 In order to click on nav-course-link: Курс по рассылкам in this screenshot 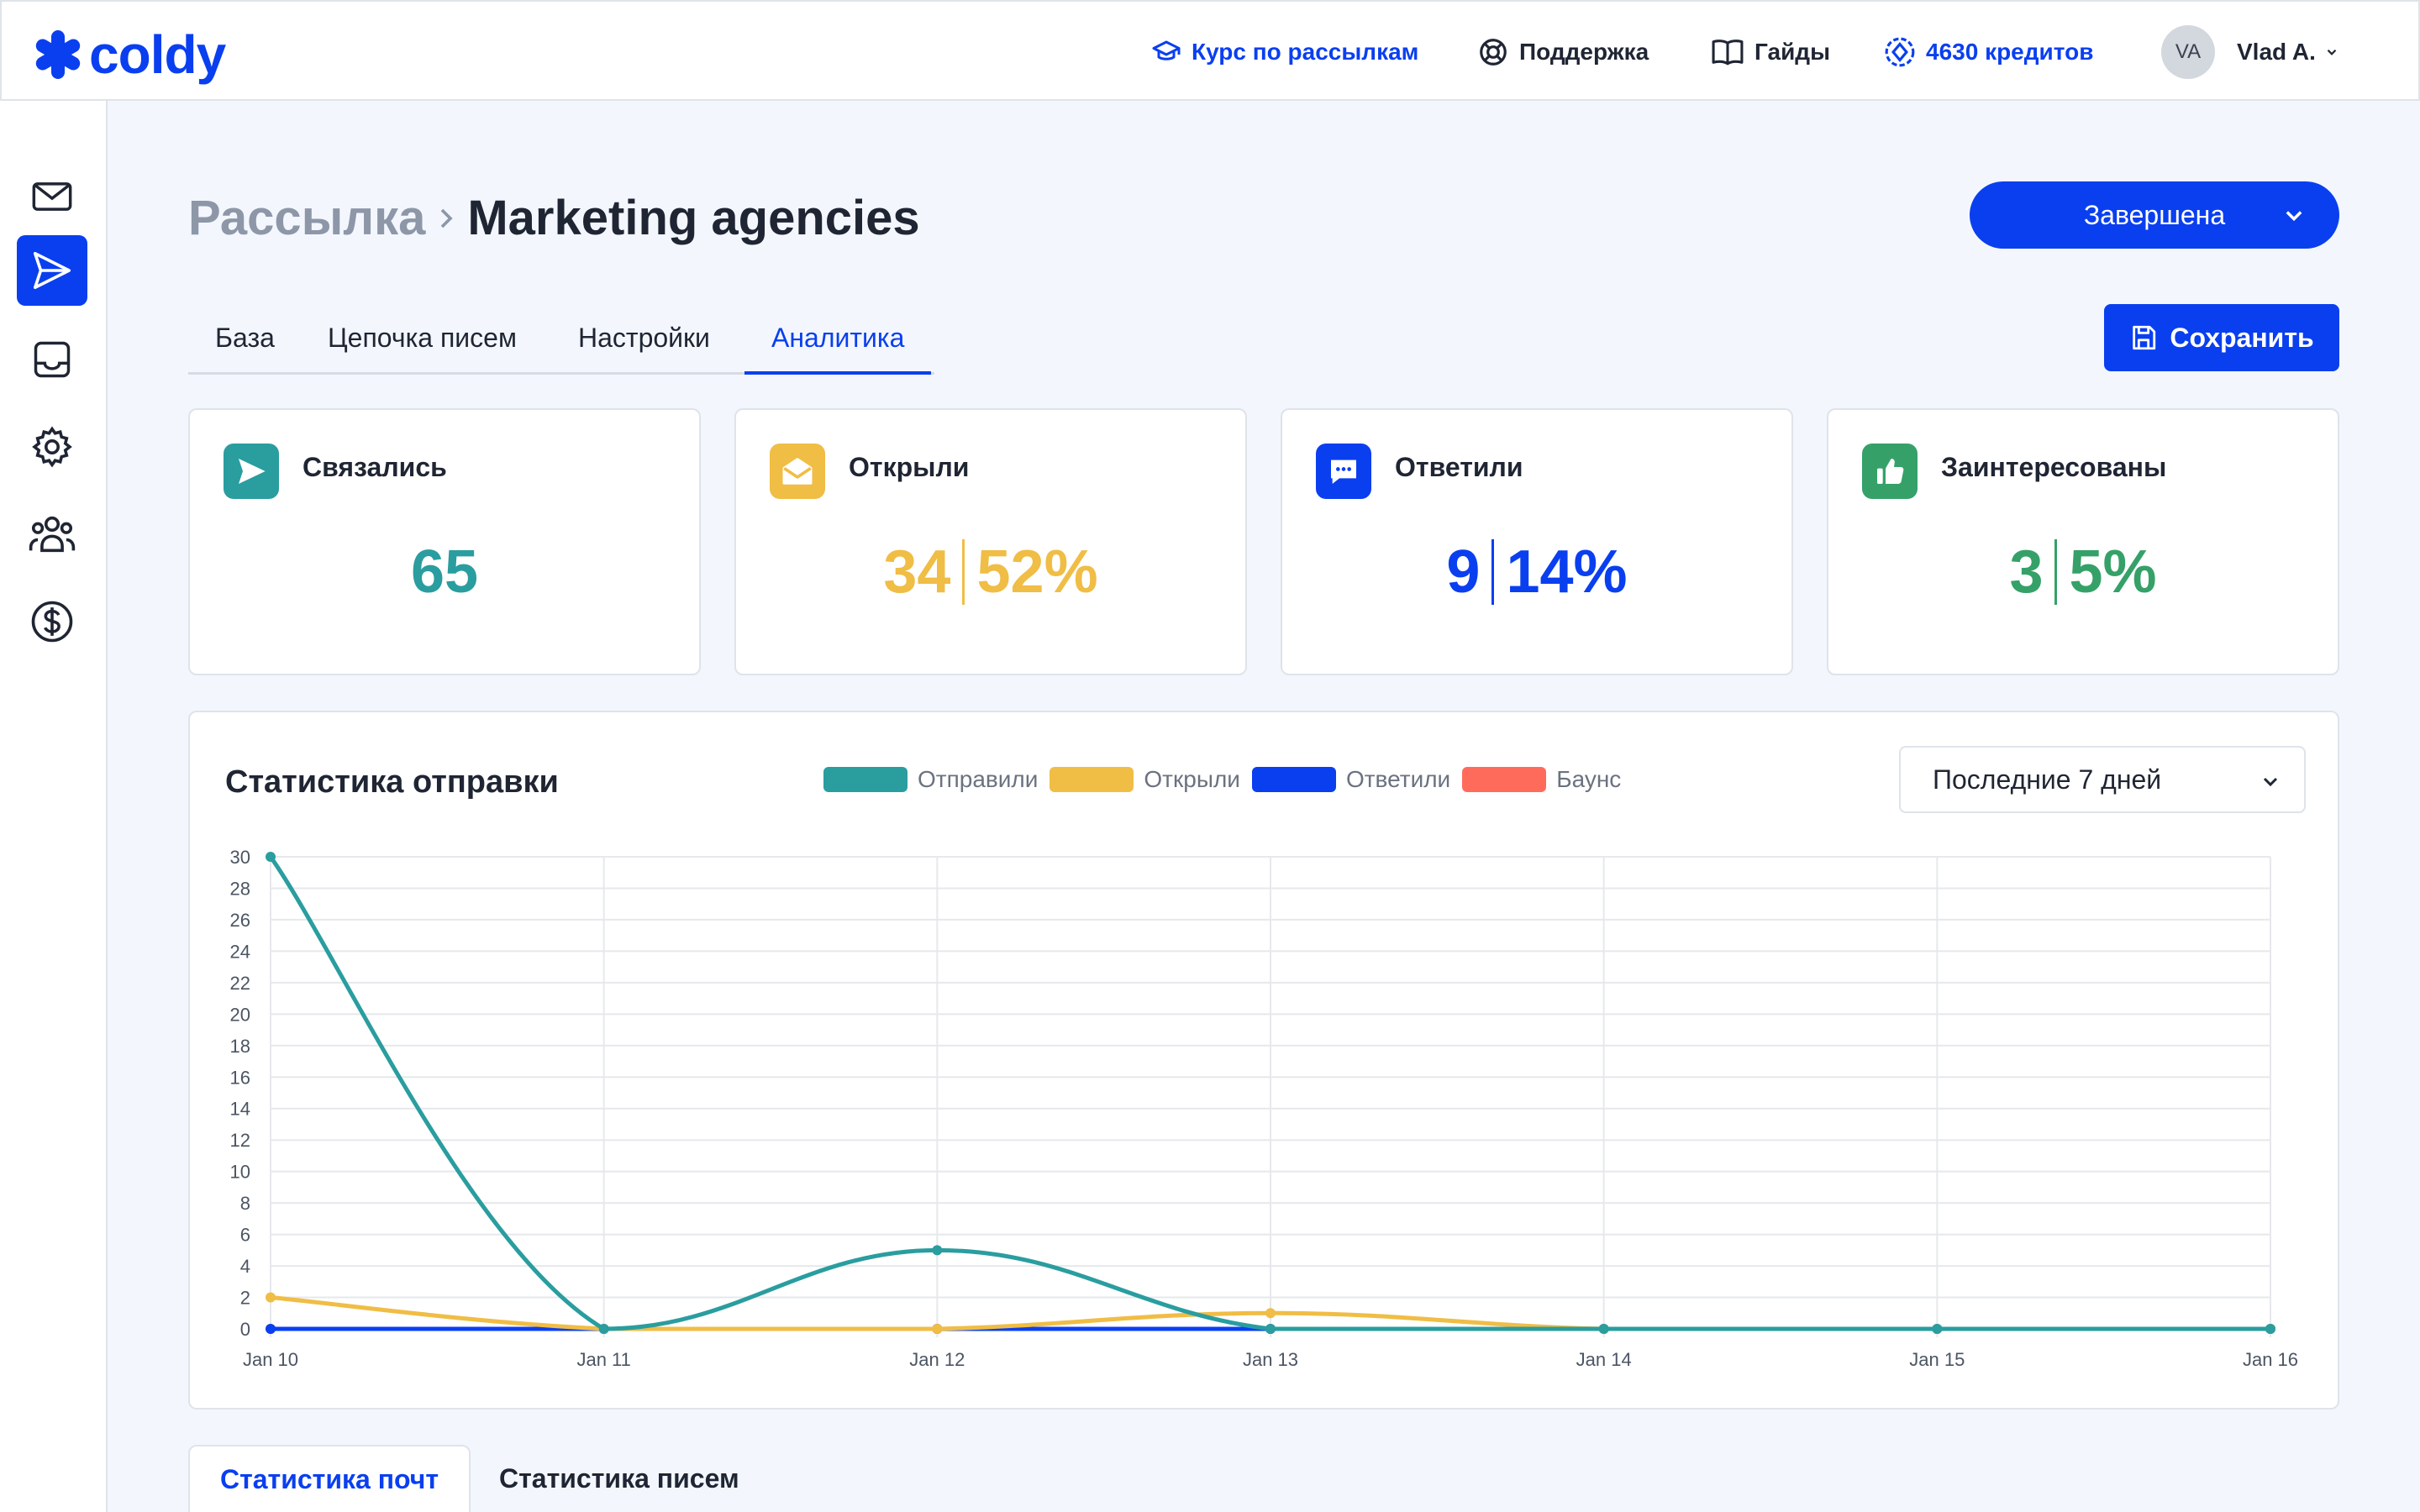, I will do `click(1285, 52)`.